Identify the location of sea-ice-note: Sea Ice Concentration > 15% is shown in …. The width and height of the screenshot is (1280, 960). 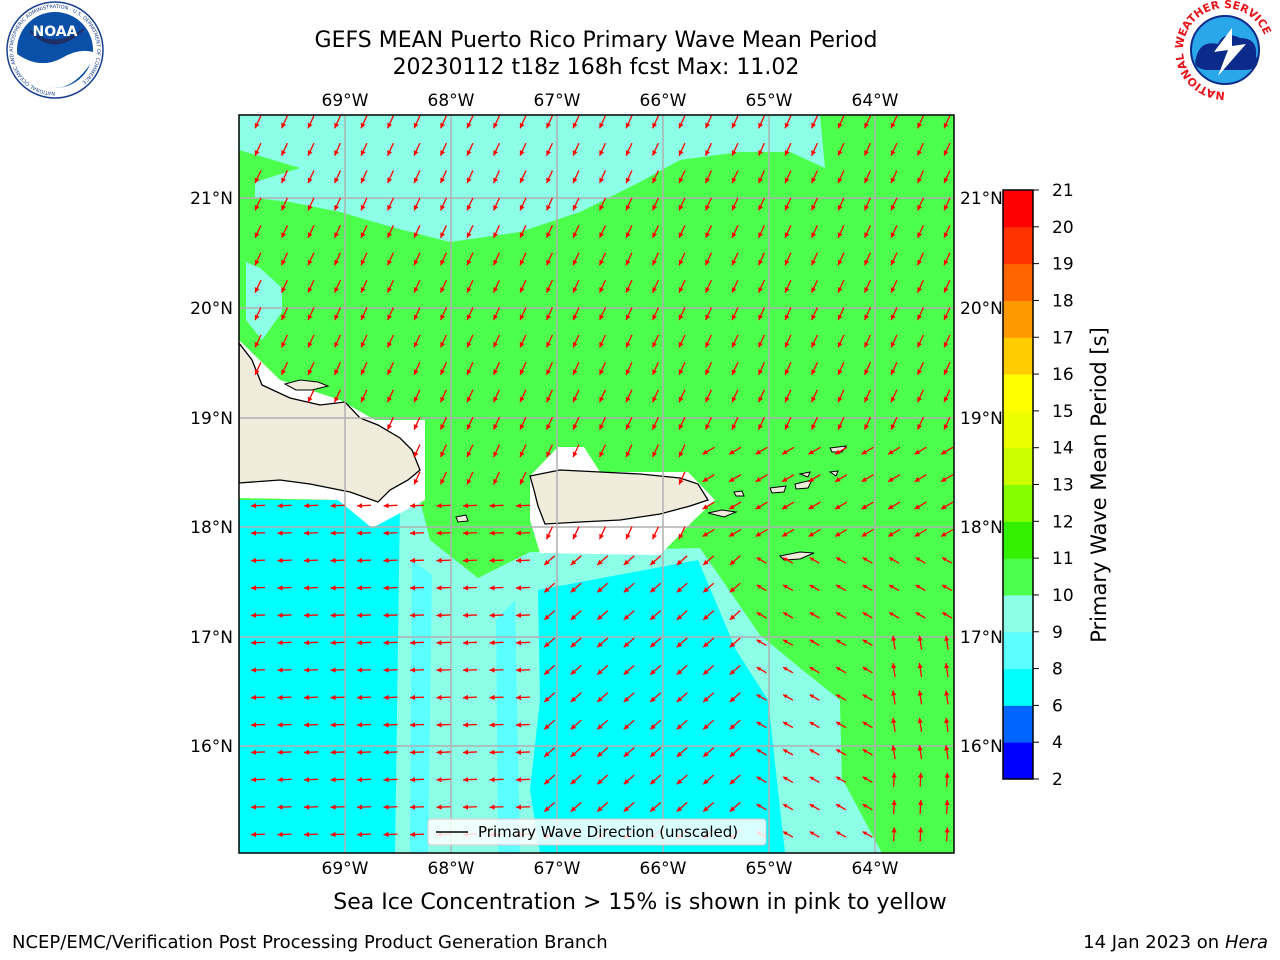
(640, 902).